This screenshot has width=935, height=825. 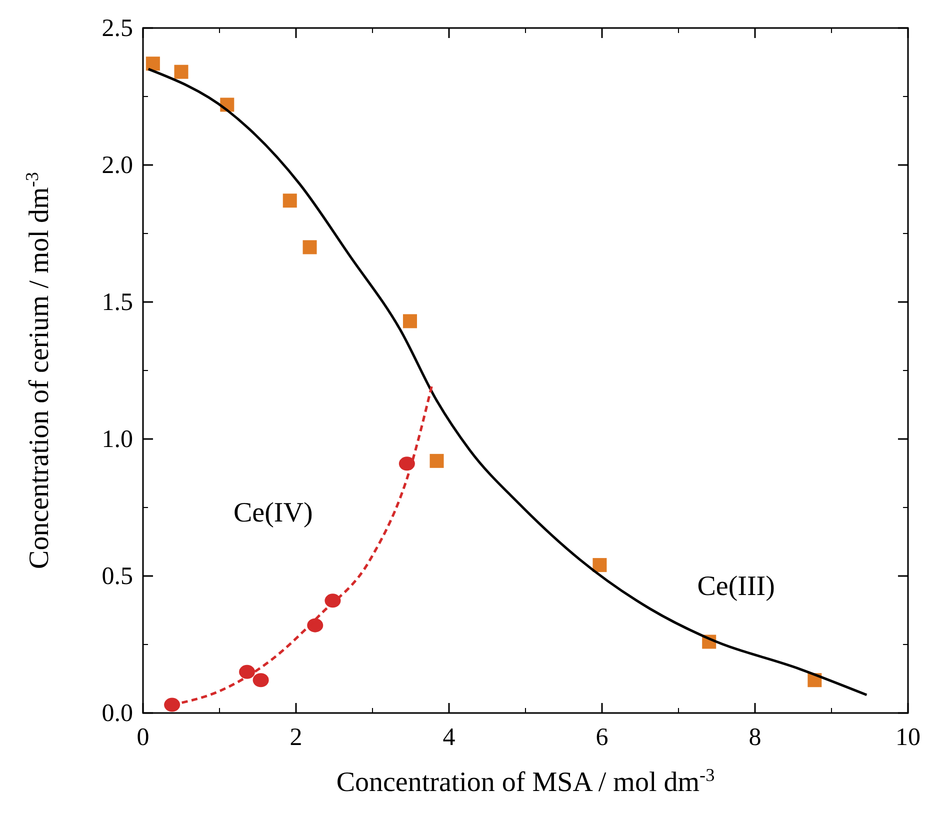 What do you see at coordinates (117, 28) in the screenshot?
I see `y-tick-label: 2.5` at bounding box center [117, 28].